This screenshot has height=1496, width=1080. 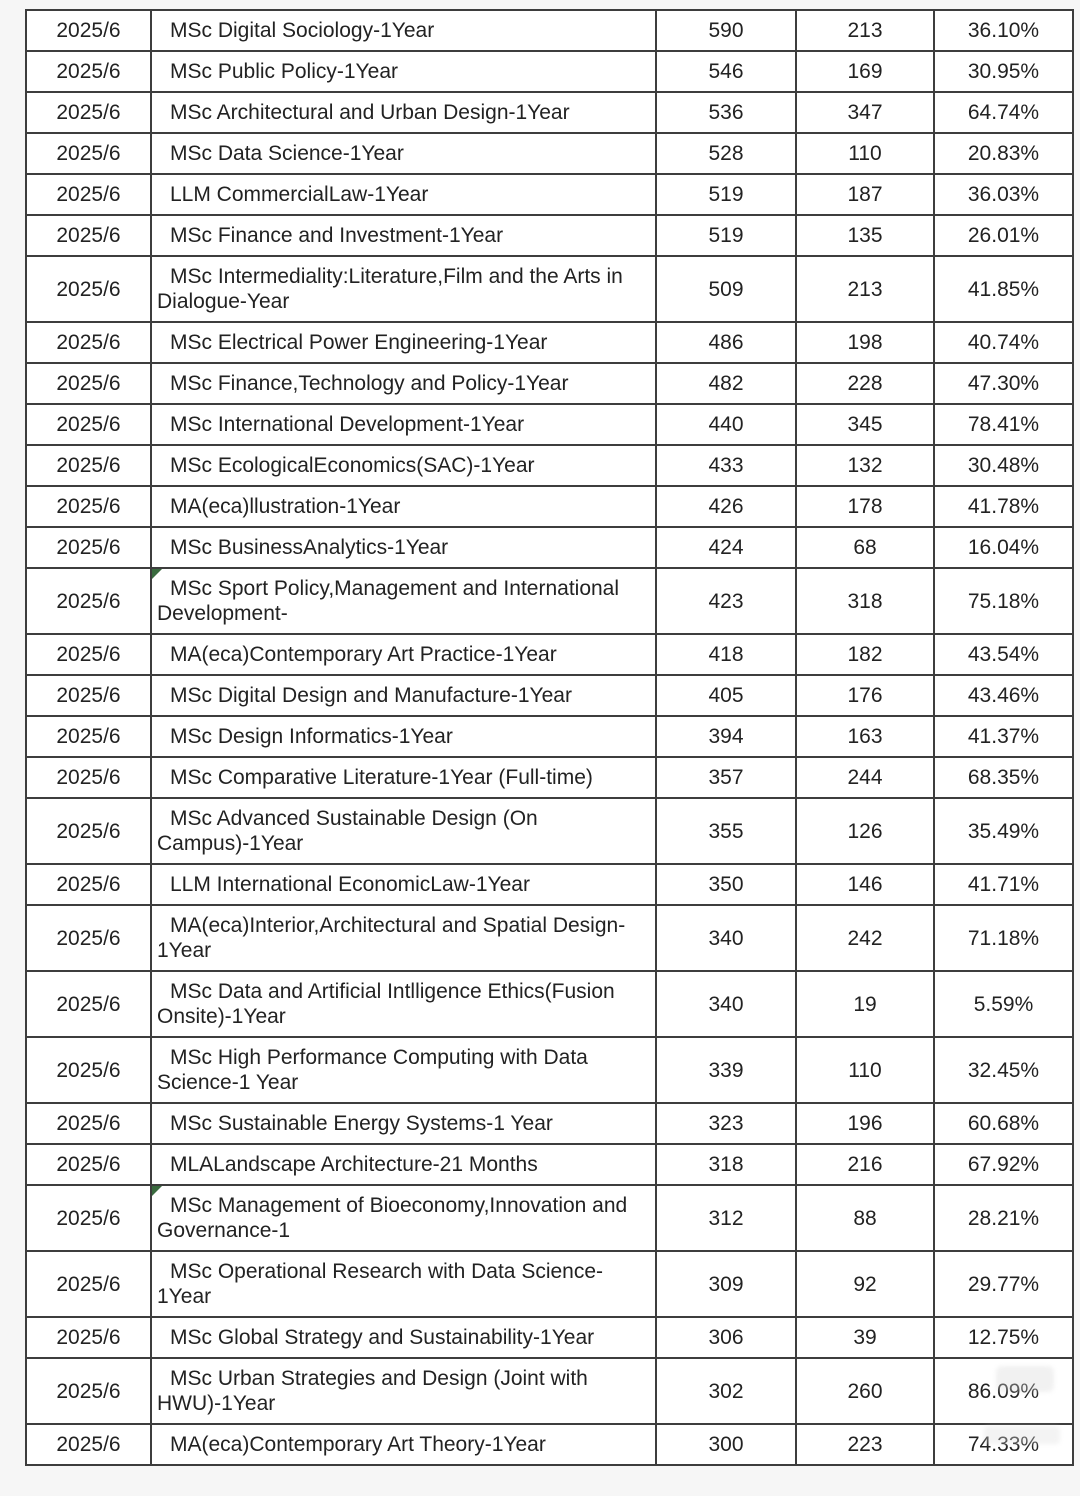 I want to click on cell-offers: 318, so click(x=865, y=601).